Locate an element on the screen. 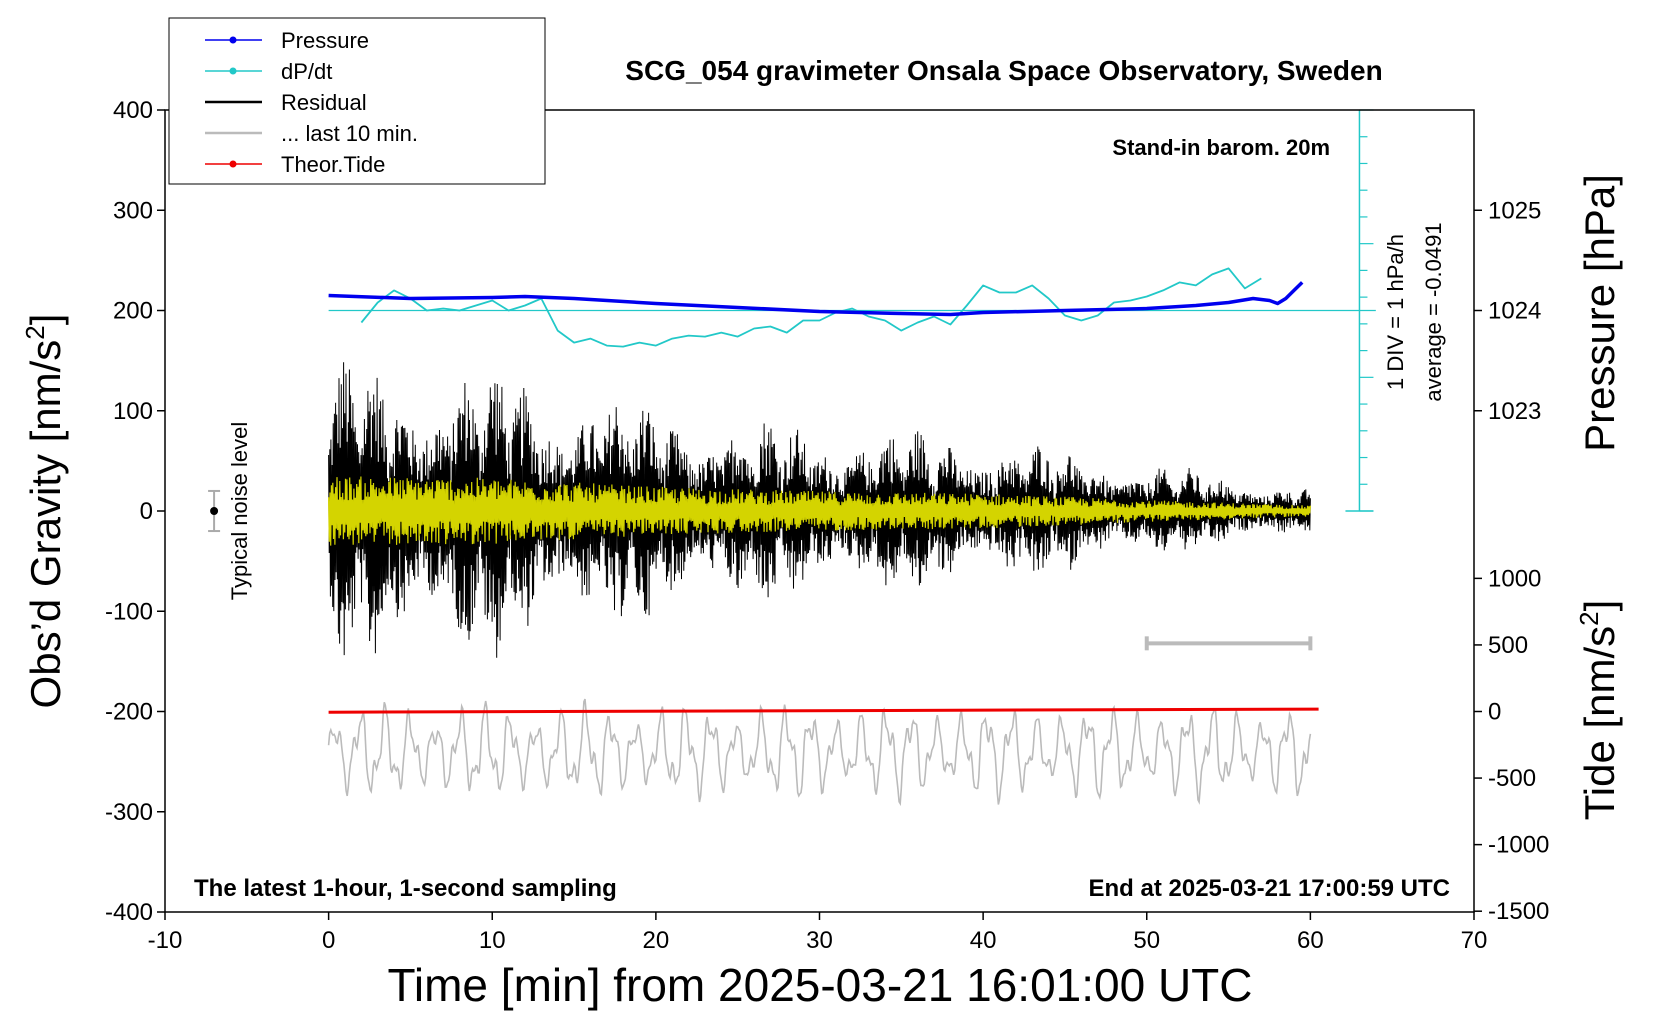 This screenshot has width=1660, height=1020. x-tick-label: 40 is located at coordinates (983, 940).